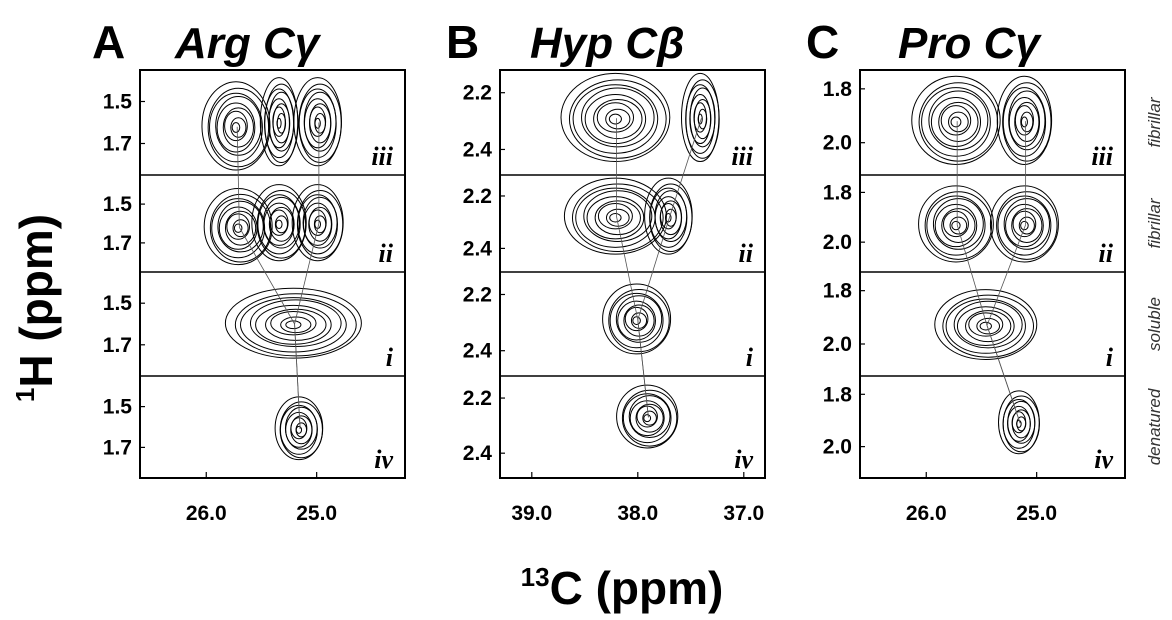 This screenshot has width=1172, height=620. I want to click on row-i: 2.2 2.4 i, so click(614, 321).